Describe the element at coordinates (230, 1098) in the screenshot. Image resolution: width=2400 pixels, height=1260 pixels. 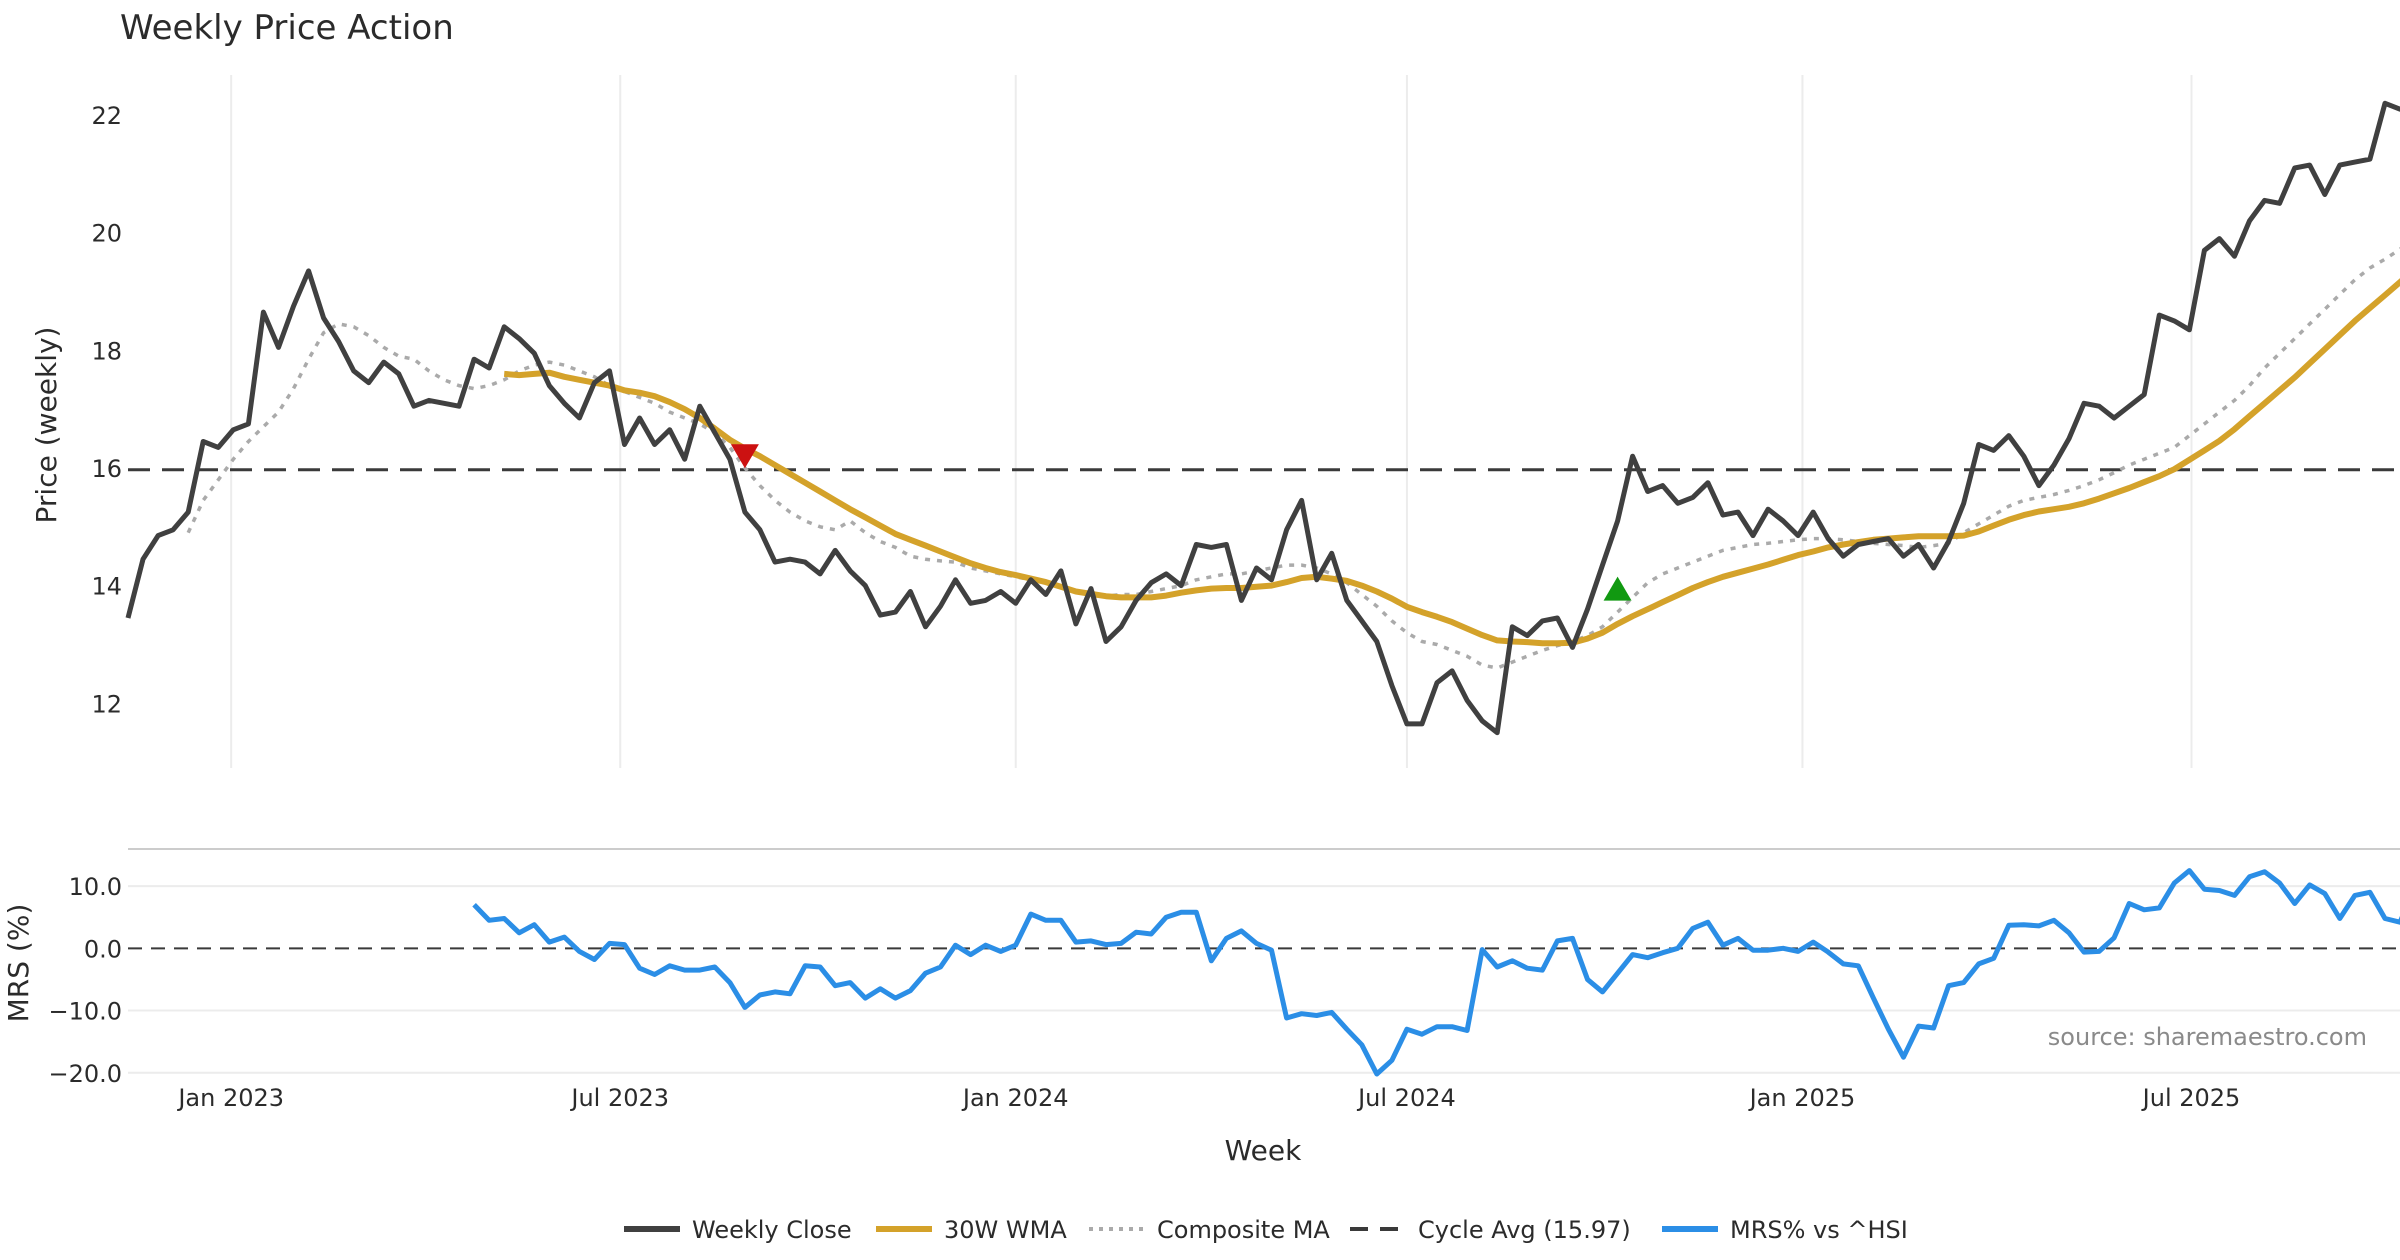
I see `x-tick-label-0: Jan 2023` at that location.